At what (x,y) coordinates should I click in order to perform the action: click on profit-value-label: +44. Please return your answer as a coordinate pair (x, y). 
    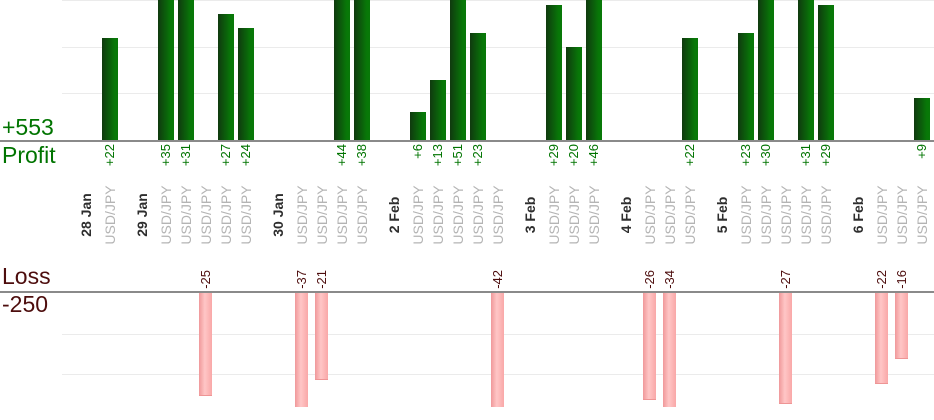
    Looking at the image, I should click on (341, 155).